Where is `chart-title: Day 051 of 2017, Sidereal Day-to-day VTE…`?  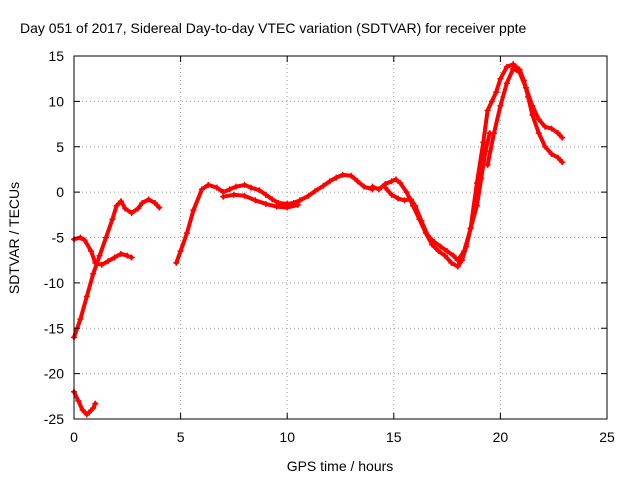
chart-title: Day 051 of 2017, Sidereal Day-to-day VTE… is located at coordinates (273, 28).